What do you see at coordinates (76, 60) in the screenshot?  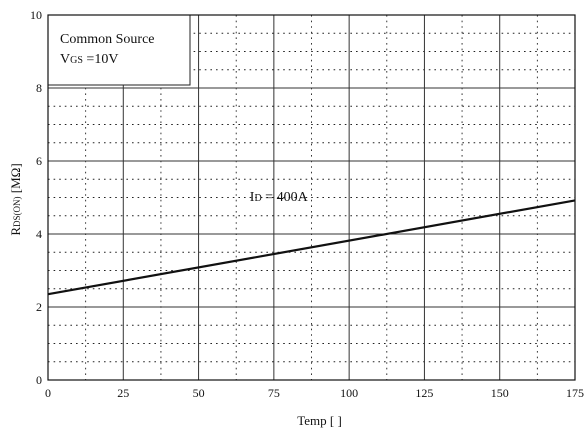 I see `legend-vgs-sub: GS` at bounding box center [76, 60].